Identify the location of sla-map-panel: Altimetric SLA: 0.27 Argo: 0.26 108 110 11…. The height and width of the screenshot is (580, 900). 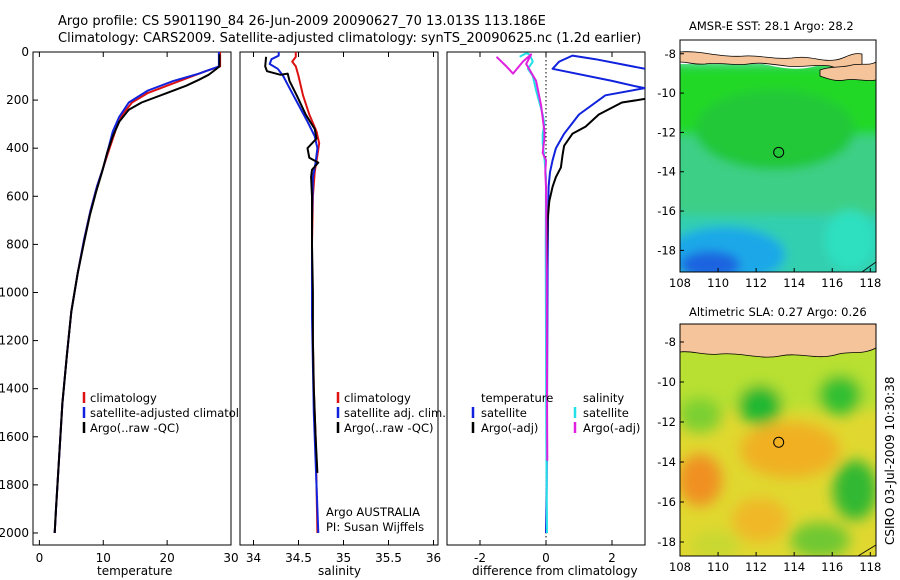
(769, 439).